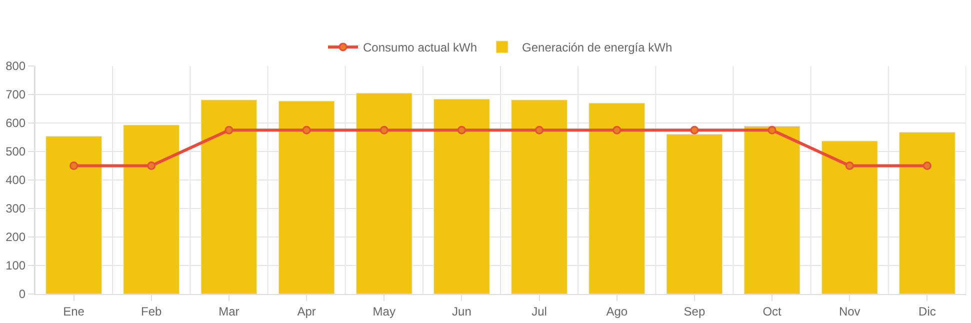  What do you see at coordinates (597, 47) in the screenshot?
I see `legend-label: Generación de energía kWh` at bounding box center [597, 47].